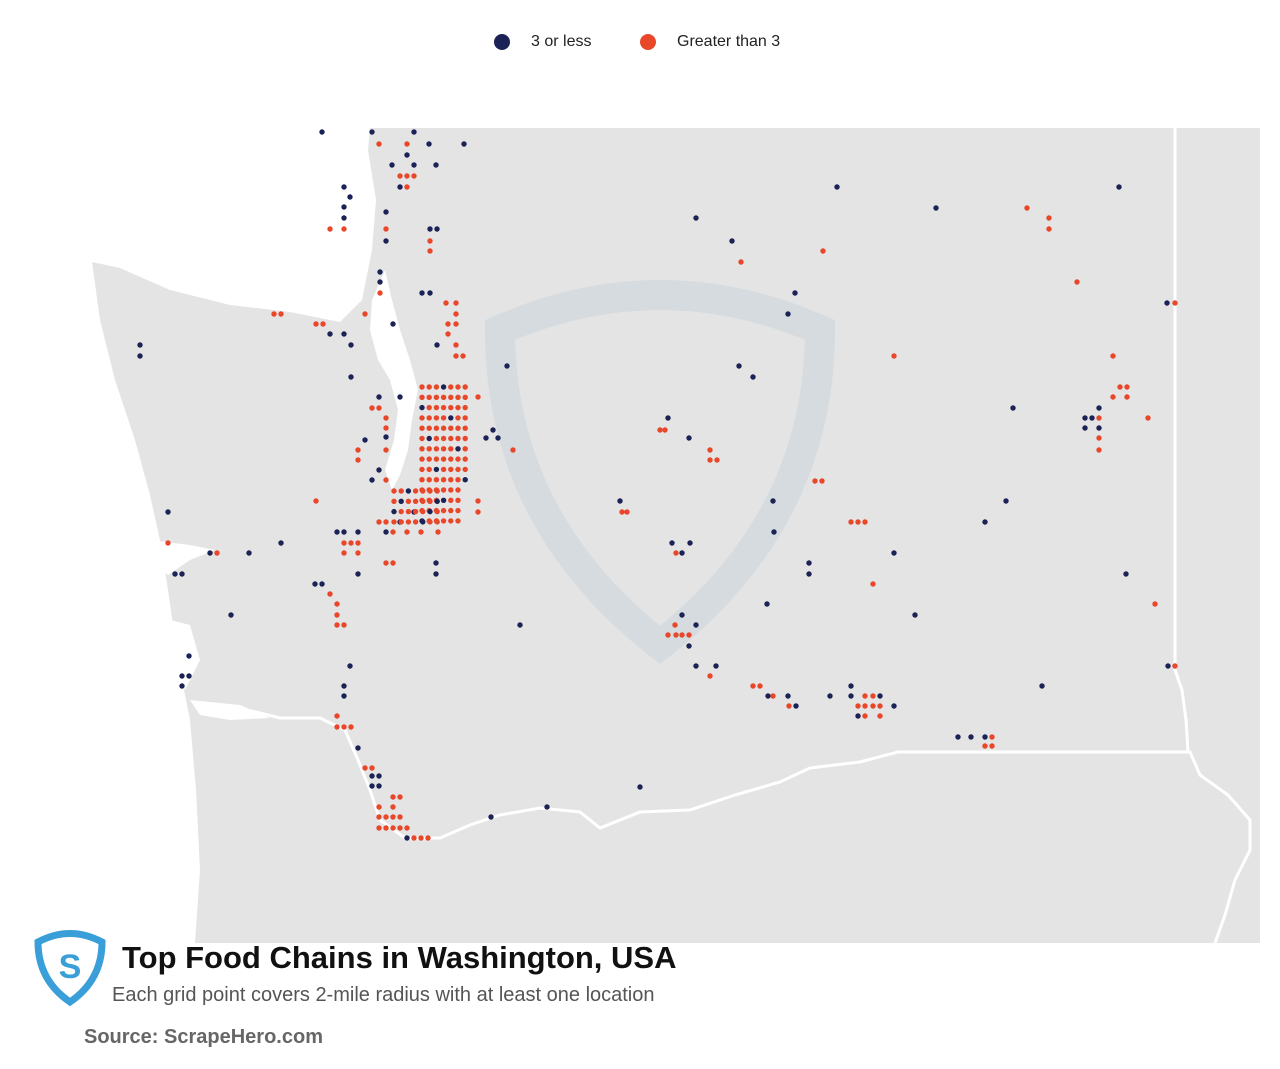  I want to click on logo-shield, so click(70, 968).